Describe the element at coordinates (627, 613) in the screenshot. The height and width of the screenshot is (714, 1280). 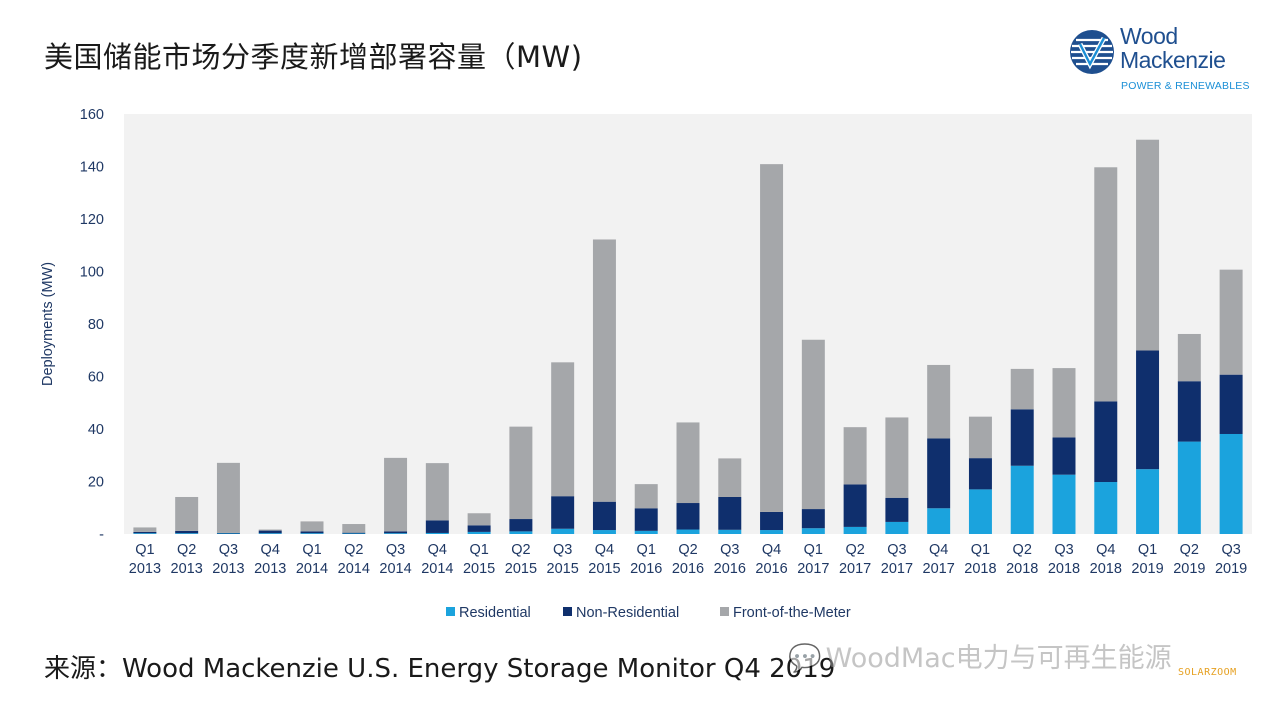
I see `legend-label: Non-Residential` at that location.